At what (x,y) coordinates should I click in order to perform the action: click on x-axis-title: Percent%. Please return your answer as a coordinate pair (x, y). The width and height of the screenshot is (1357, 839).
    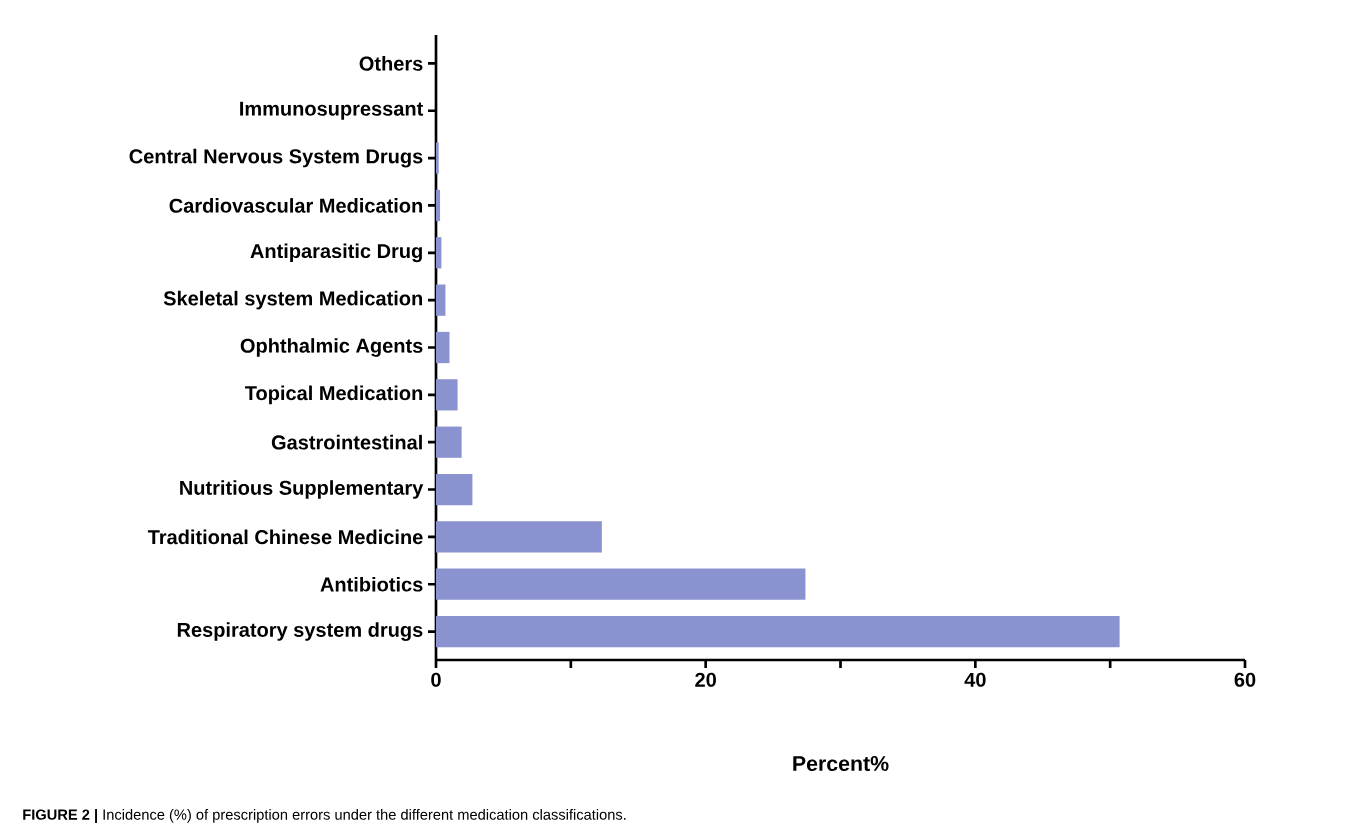
    Looking at the image, I should click on (841, 764).